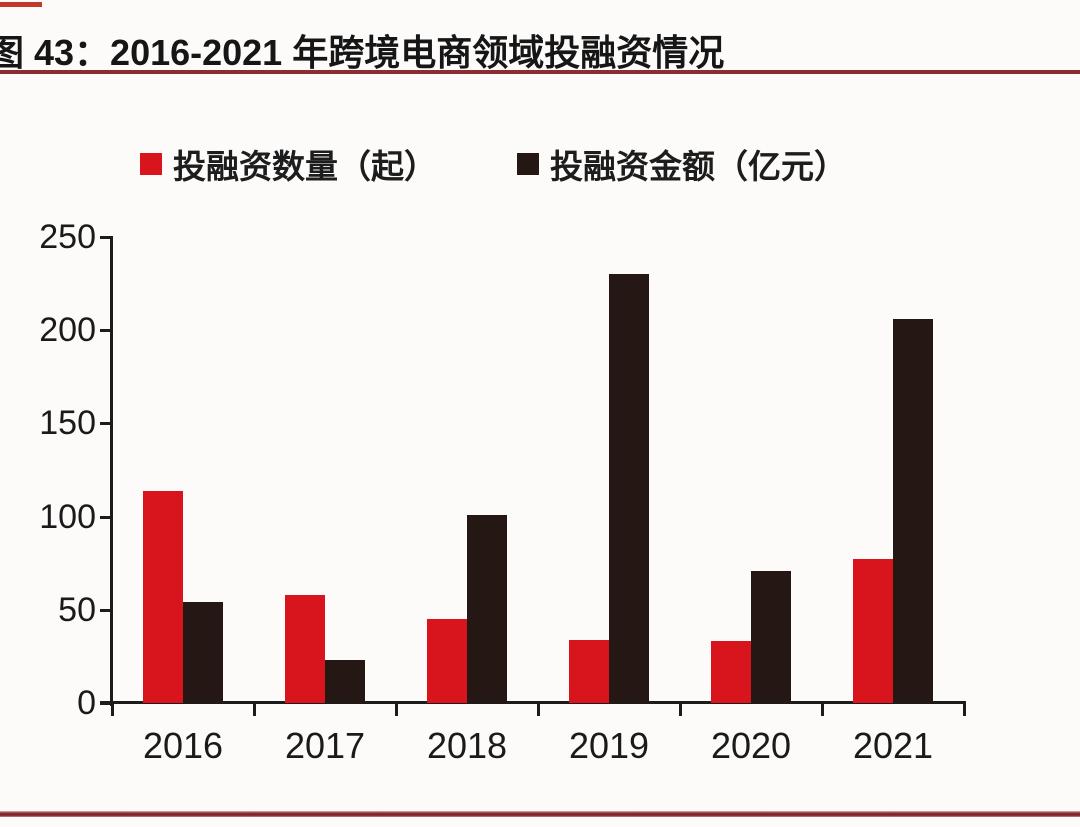 This screenshot has width=1080, height=827. I want to click on x-axis-label: 2021, so click(893, 745).